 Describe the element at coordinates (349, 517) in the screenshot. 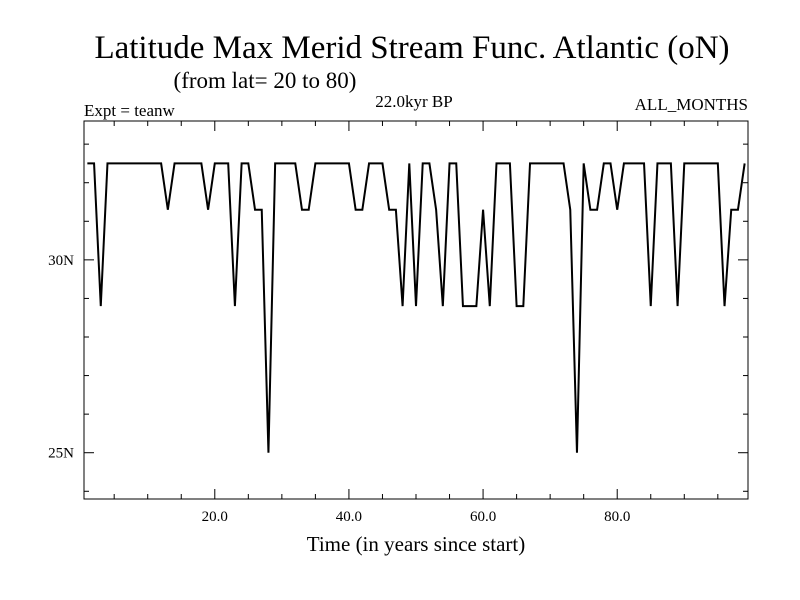

I see `x-tick-label: 40.0` at that location.